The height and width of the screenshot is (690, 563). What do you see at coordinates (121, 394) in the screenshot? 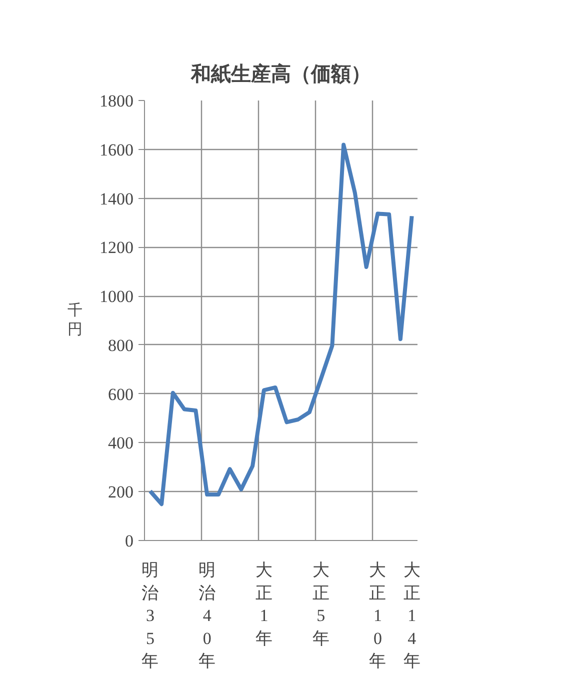
I see `y-tick-label: 600` at bounding box center [121, 394].